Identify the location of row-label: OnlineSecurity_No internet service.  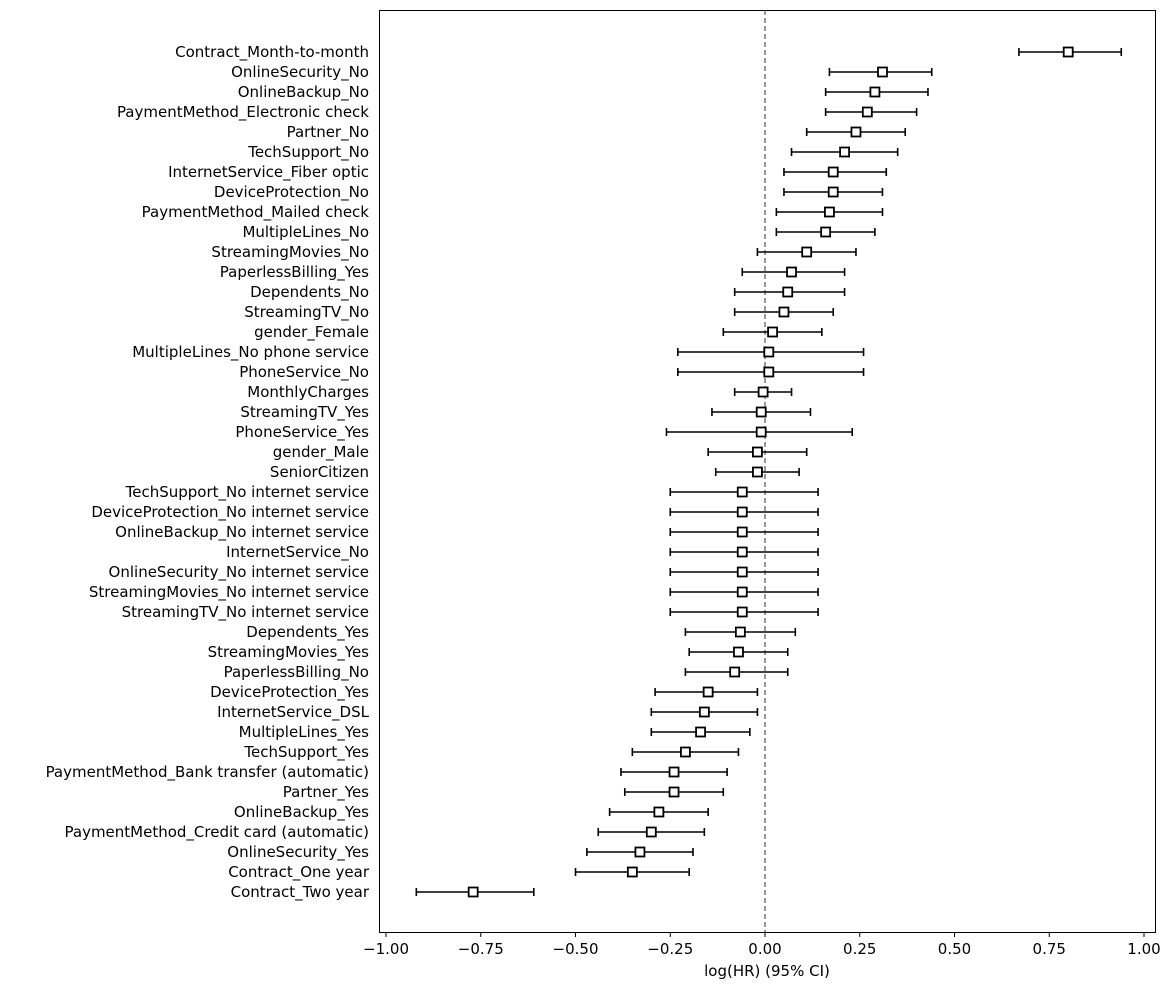
(239, 572).